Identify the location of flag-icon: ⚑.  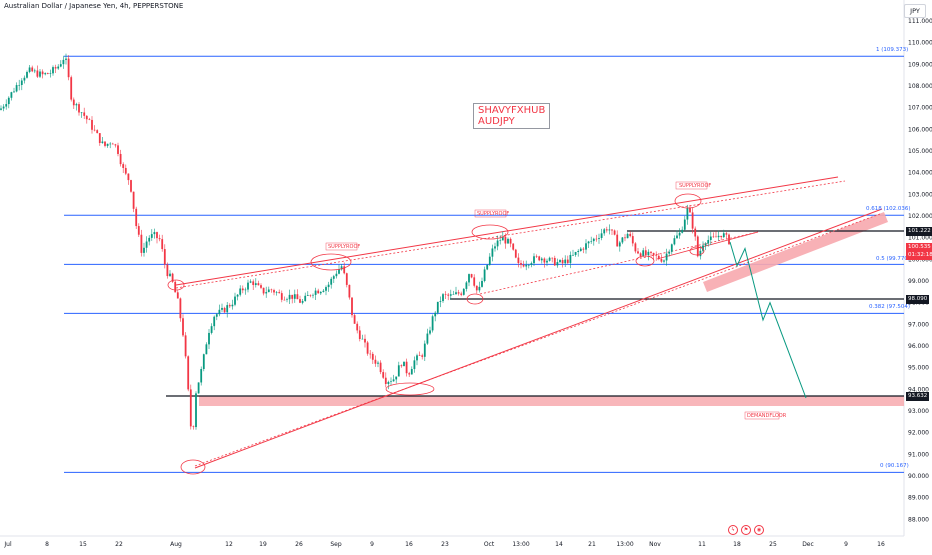
(746, 530).